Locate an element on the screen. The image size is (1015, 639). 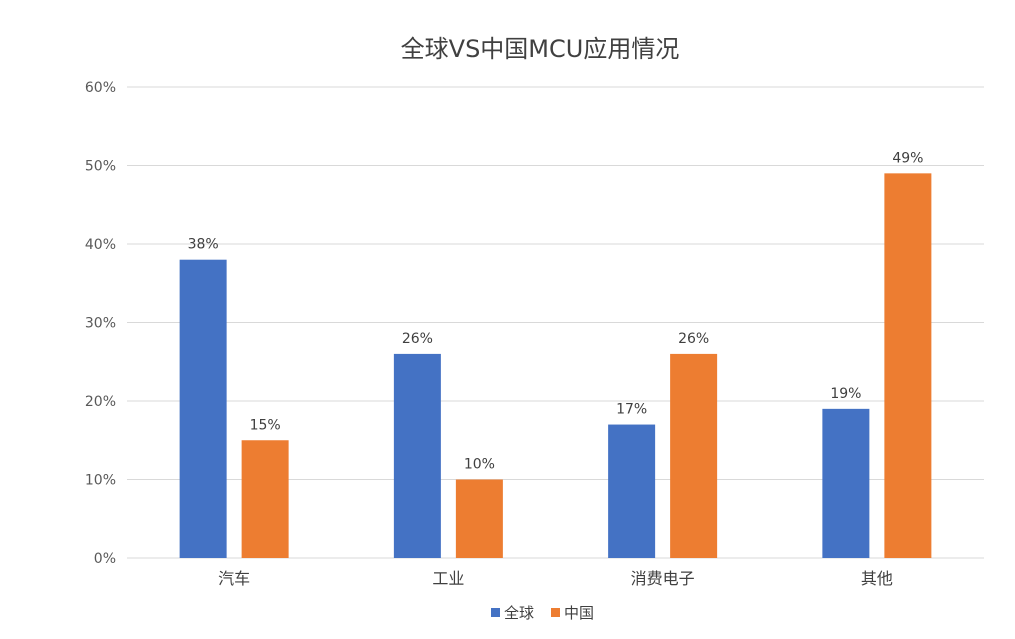
bar-全球-汽车 is located at coordinates (203, 408).